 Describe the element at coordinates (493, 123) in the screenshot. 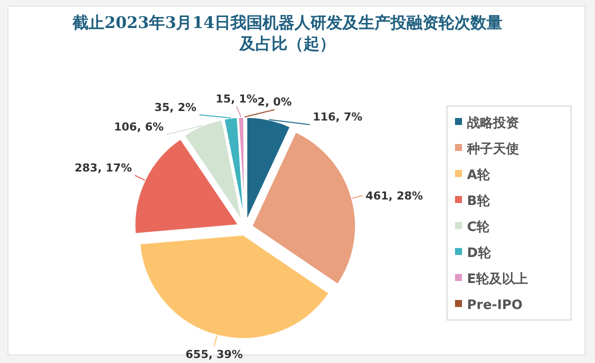

I see `legend-label: 战略投资` at that location.